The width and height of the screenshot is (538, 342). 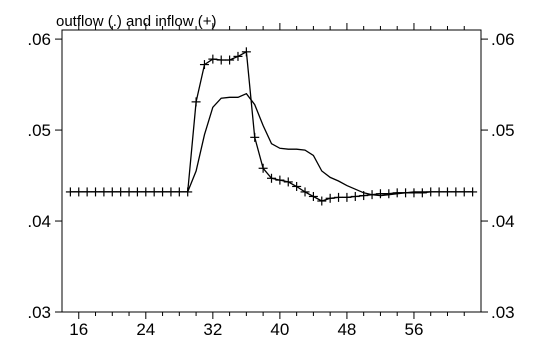 I want to click on x-tick-label: 48, so click(x=346, y=329).